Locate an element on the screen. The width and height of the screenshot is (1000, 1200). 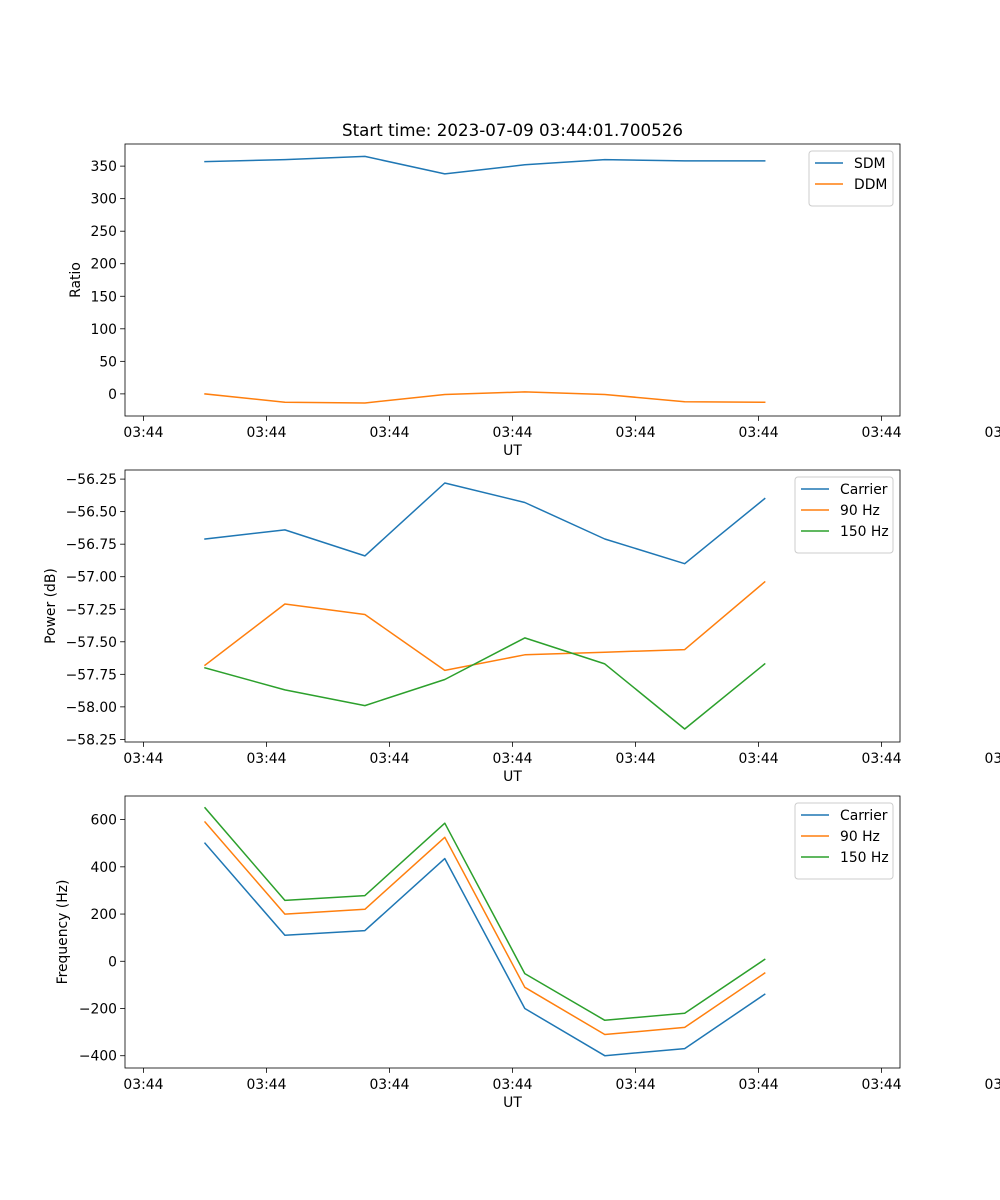
y-axis-label: Frequency (Hz) is located at coordinates (63, 932).